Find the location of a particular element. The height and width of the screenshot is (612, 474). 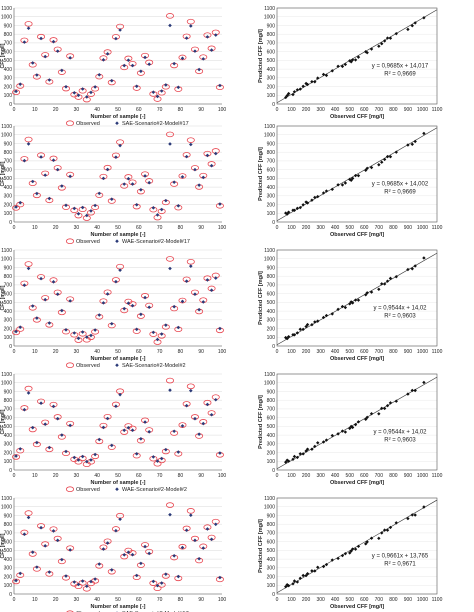

plot-frame is located at coordinates (357, 174).